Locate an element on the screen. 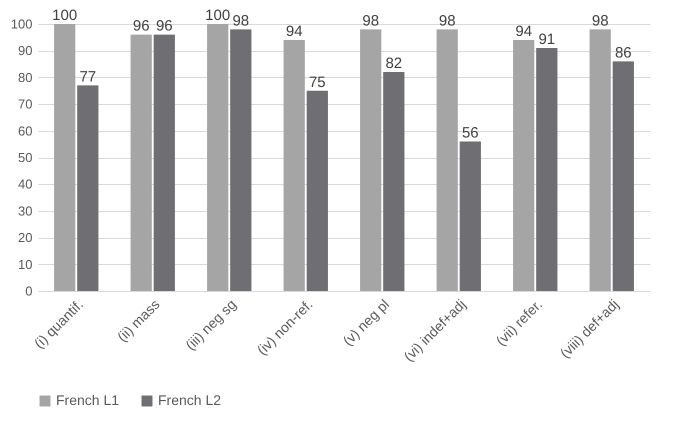 The height and width of the screenshot is (429, 692). y-tick-label: 30 is located at coordinates (25, 210).